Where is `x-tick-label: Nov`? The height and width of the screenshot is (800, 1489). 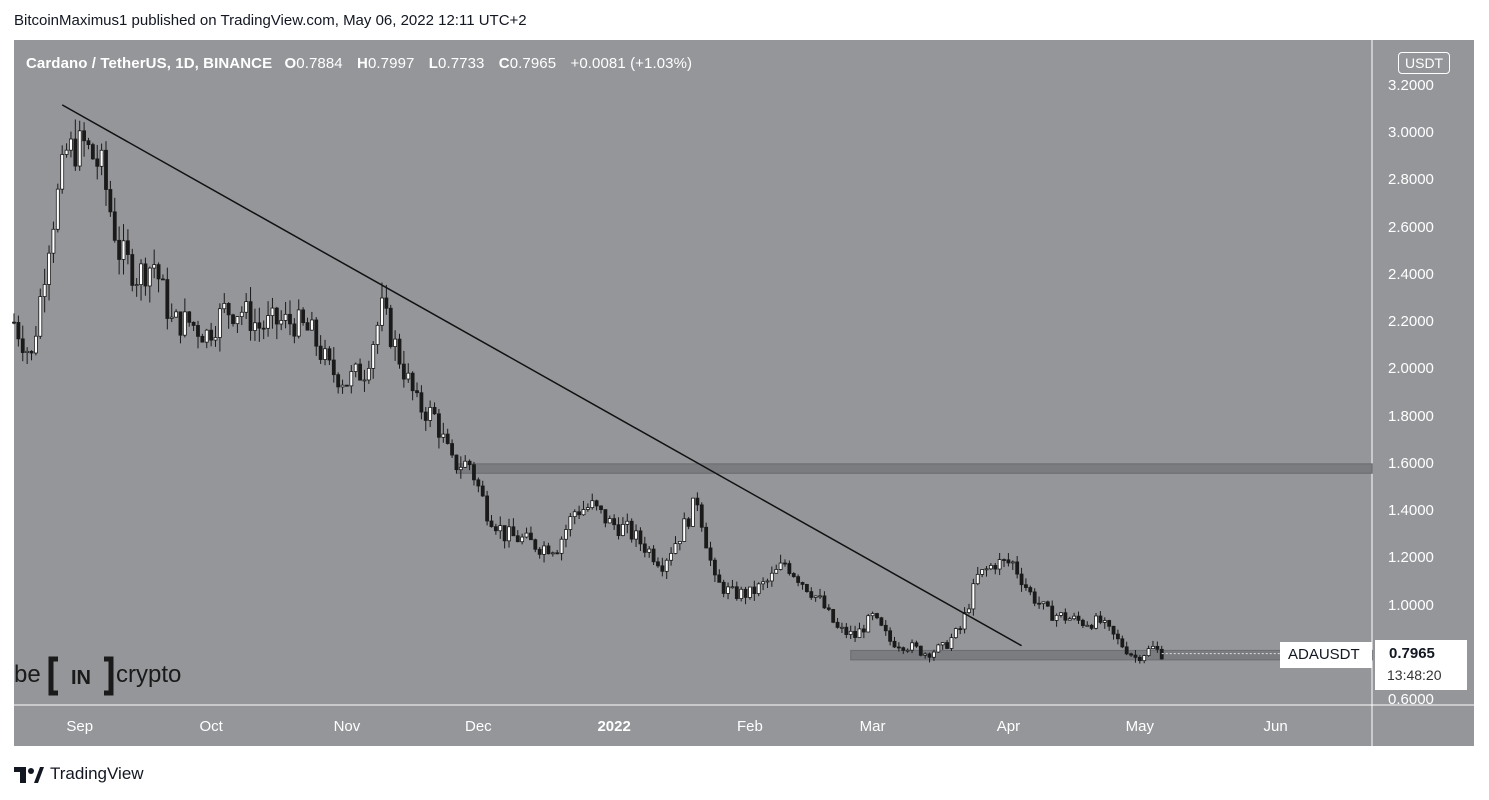
x-tick-label: Nov is located at coordinates (347, 726).